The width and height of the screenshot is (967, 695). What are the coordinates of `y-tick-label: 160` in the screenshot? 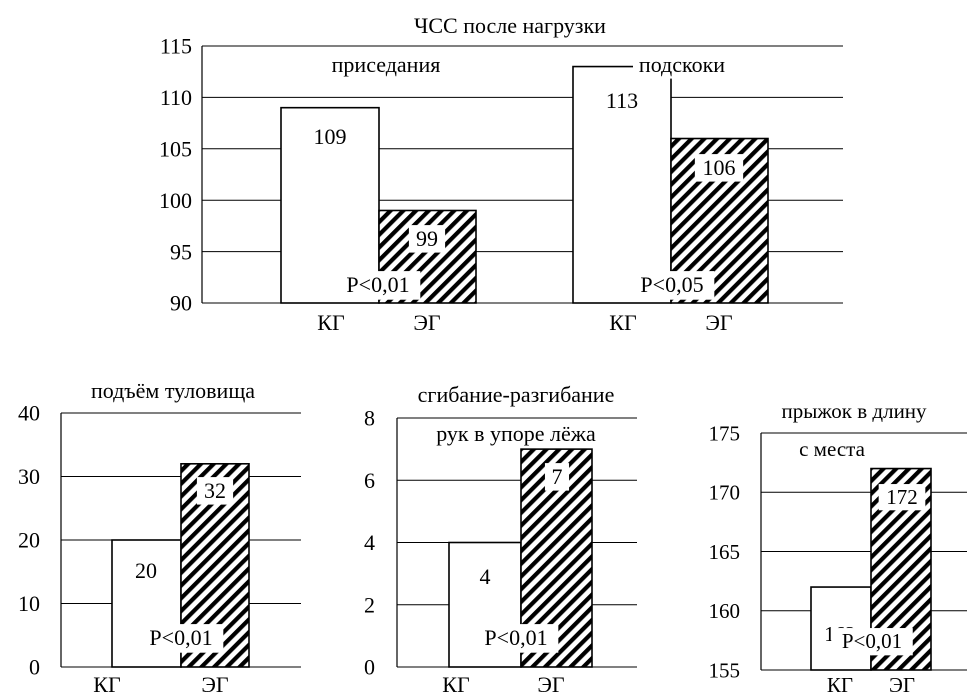 It's located at (725, 611).